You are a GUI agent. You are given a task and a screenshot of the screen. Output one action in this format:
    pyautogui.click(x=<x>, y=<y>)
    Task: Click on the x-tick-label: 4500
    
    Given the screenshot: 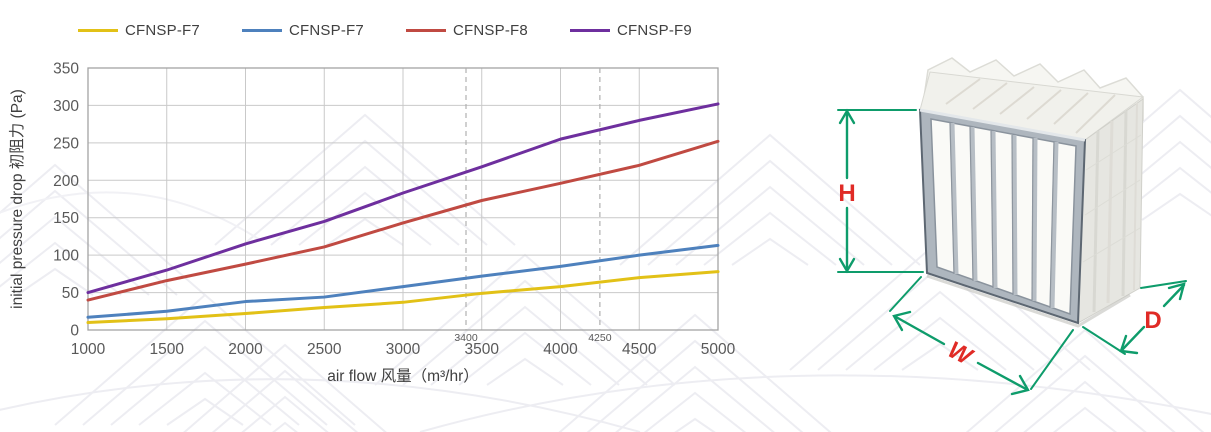 What is the action you would take?
    pyautogui.click(x=639, y=349)
    